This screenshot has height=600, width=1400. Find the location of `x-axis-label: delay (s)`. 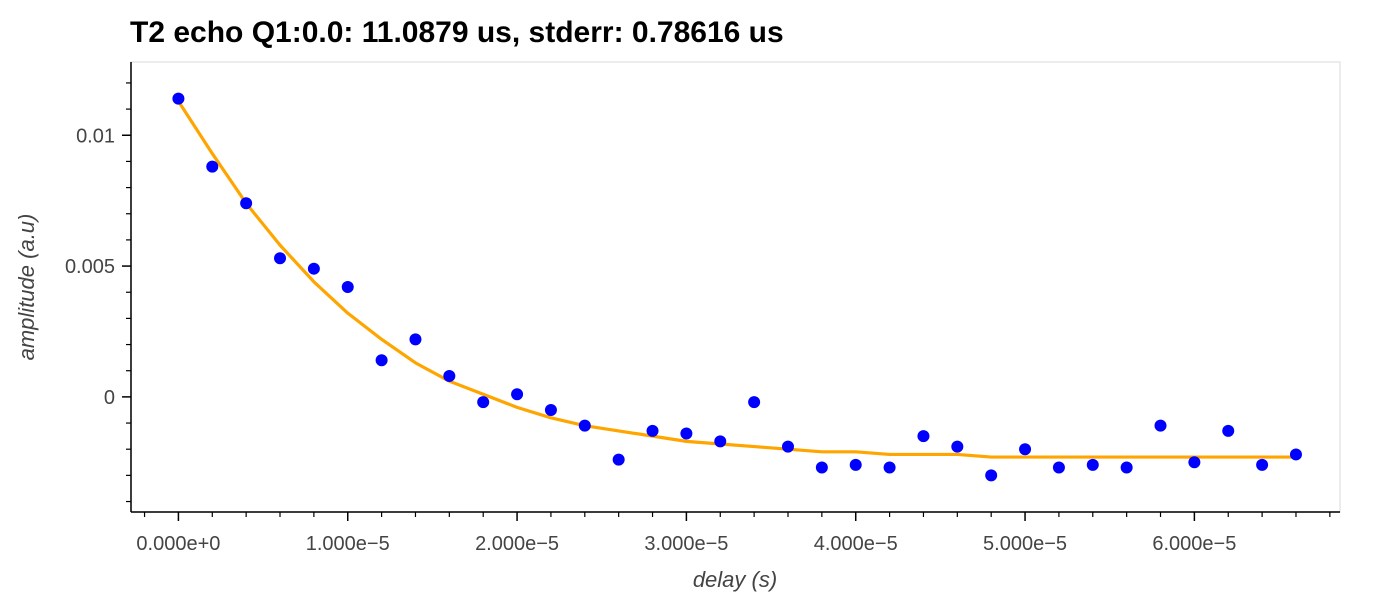

x-axis-label: delay (s) is located at coordinates (735, 579).